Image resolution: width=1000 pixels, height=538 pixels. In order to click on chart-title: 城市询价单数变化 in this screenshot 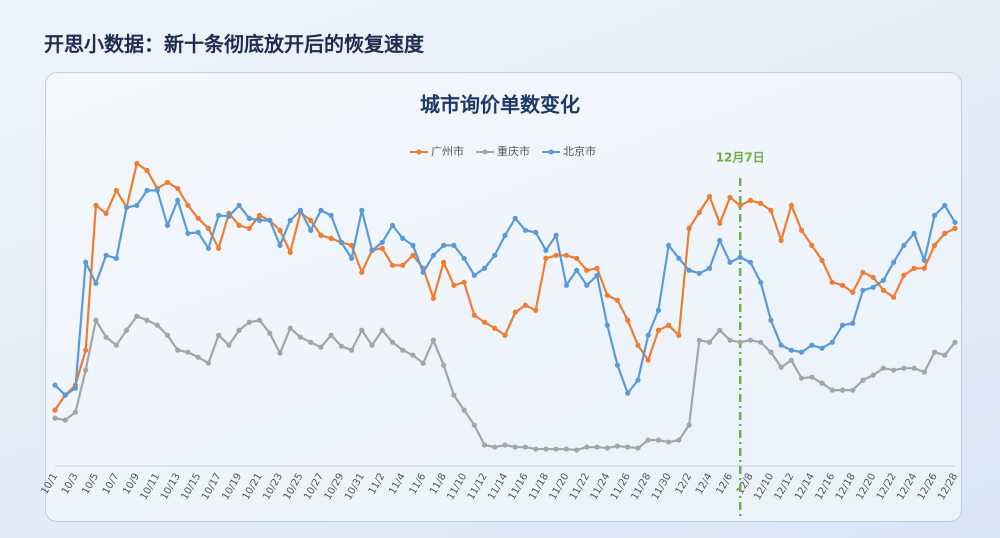, I will do `click(500, 105)`.